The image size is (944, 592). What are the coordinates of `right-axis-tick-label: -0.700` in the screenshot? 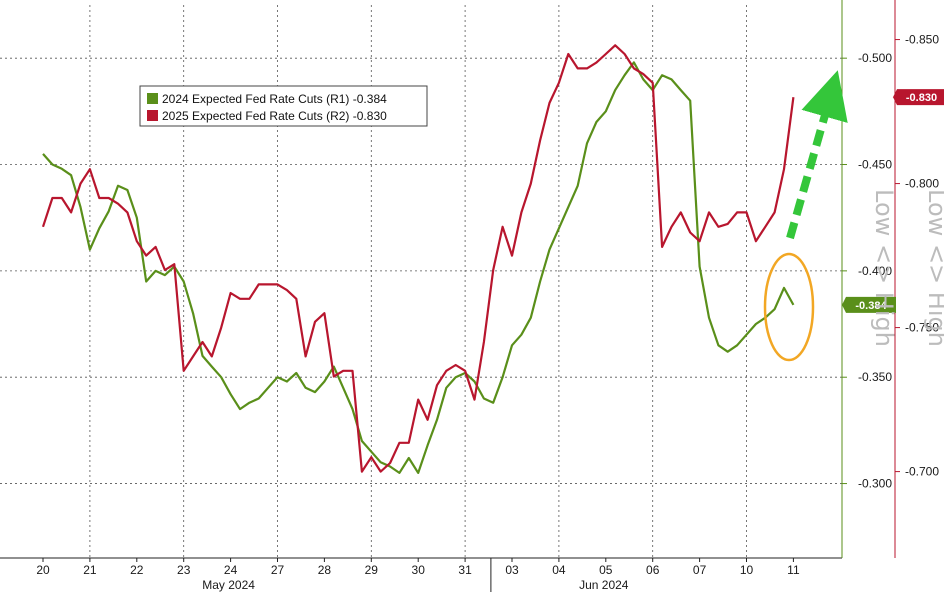 It's located at (922, 472).